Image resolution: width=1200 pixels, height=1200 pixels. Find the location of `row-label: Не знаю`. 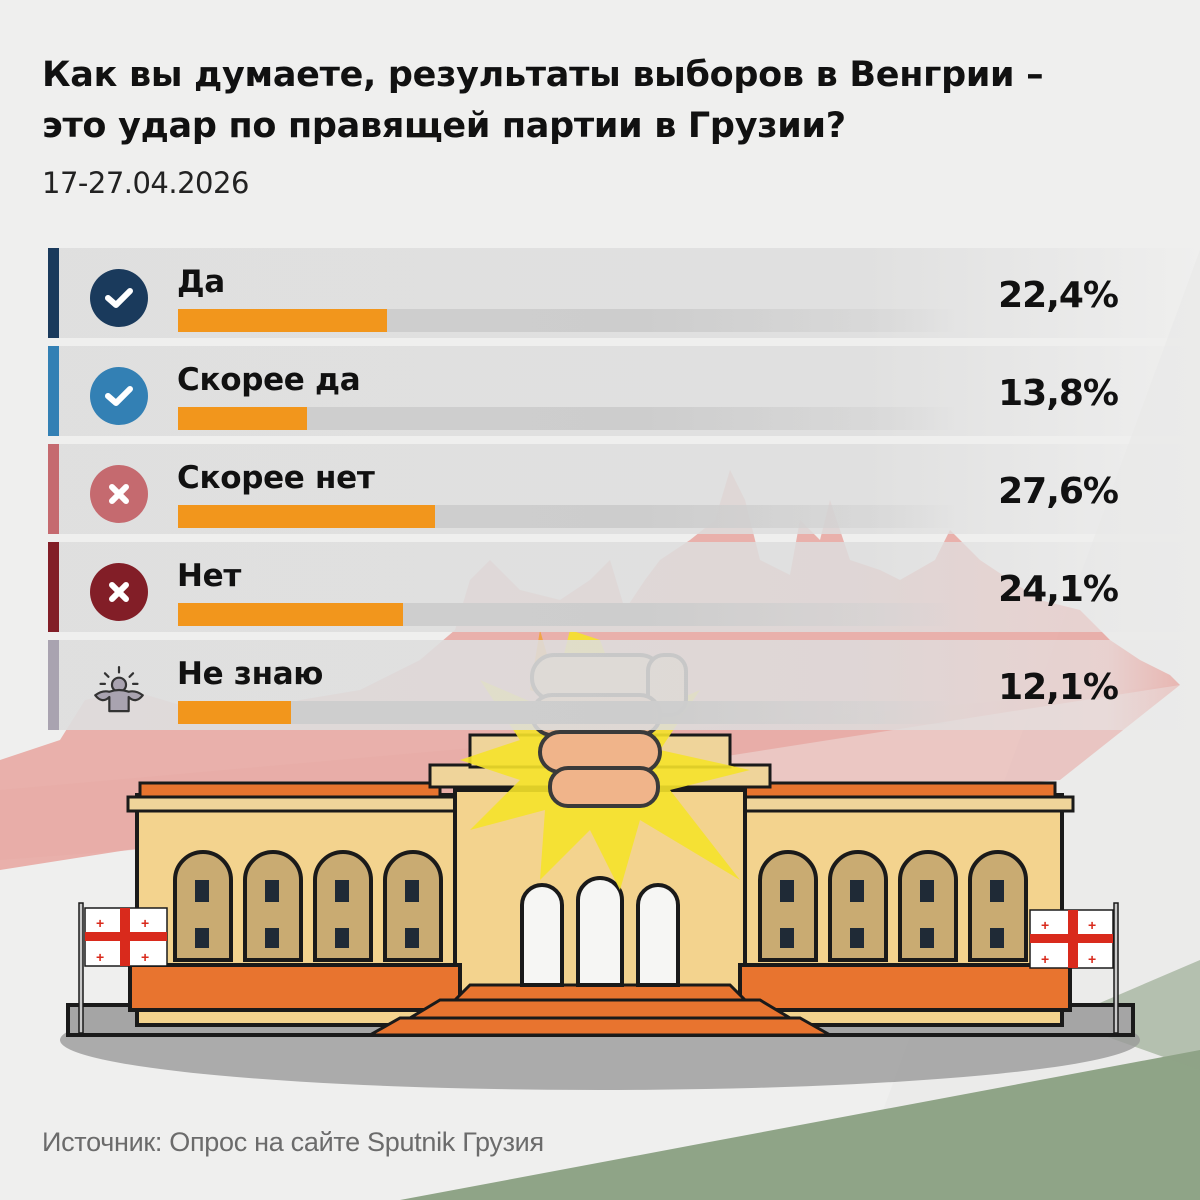

row-label: Не знаю is located at coordinates (250, 674).